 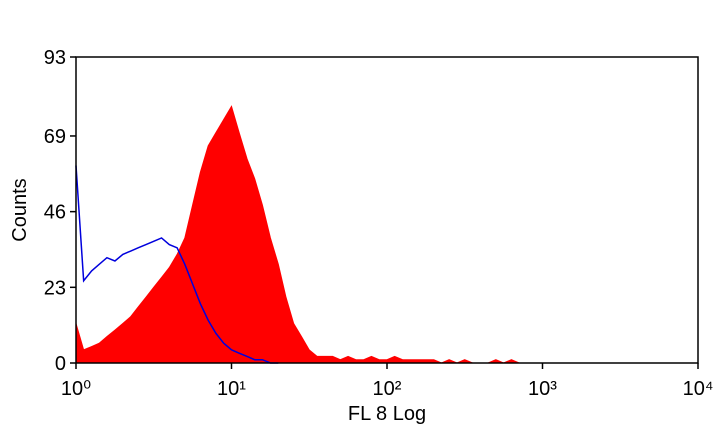 What do you see at coordinates (55, 58) in the screenshot?
I see `y-tick-label: 93` at bounding box center [55, 58].